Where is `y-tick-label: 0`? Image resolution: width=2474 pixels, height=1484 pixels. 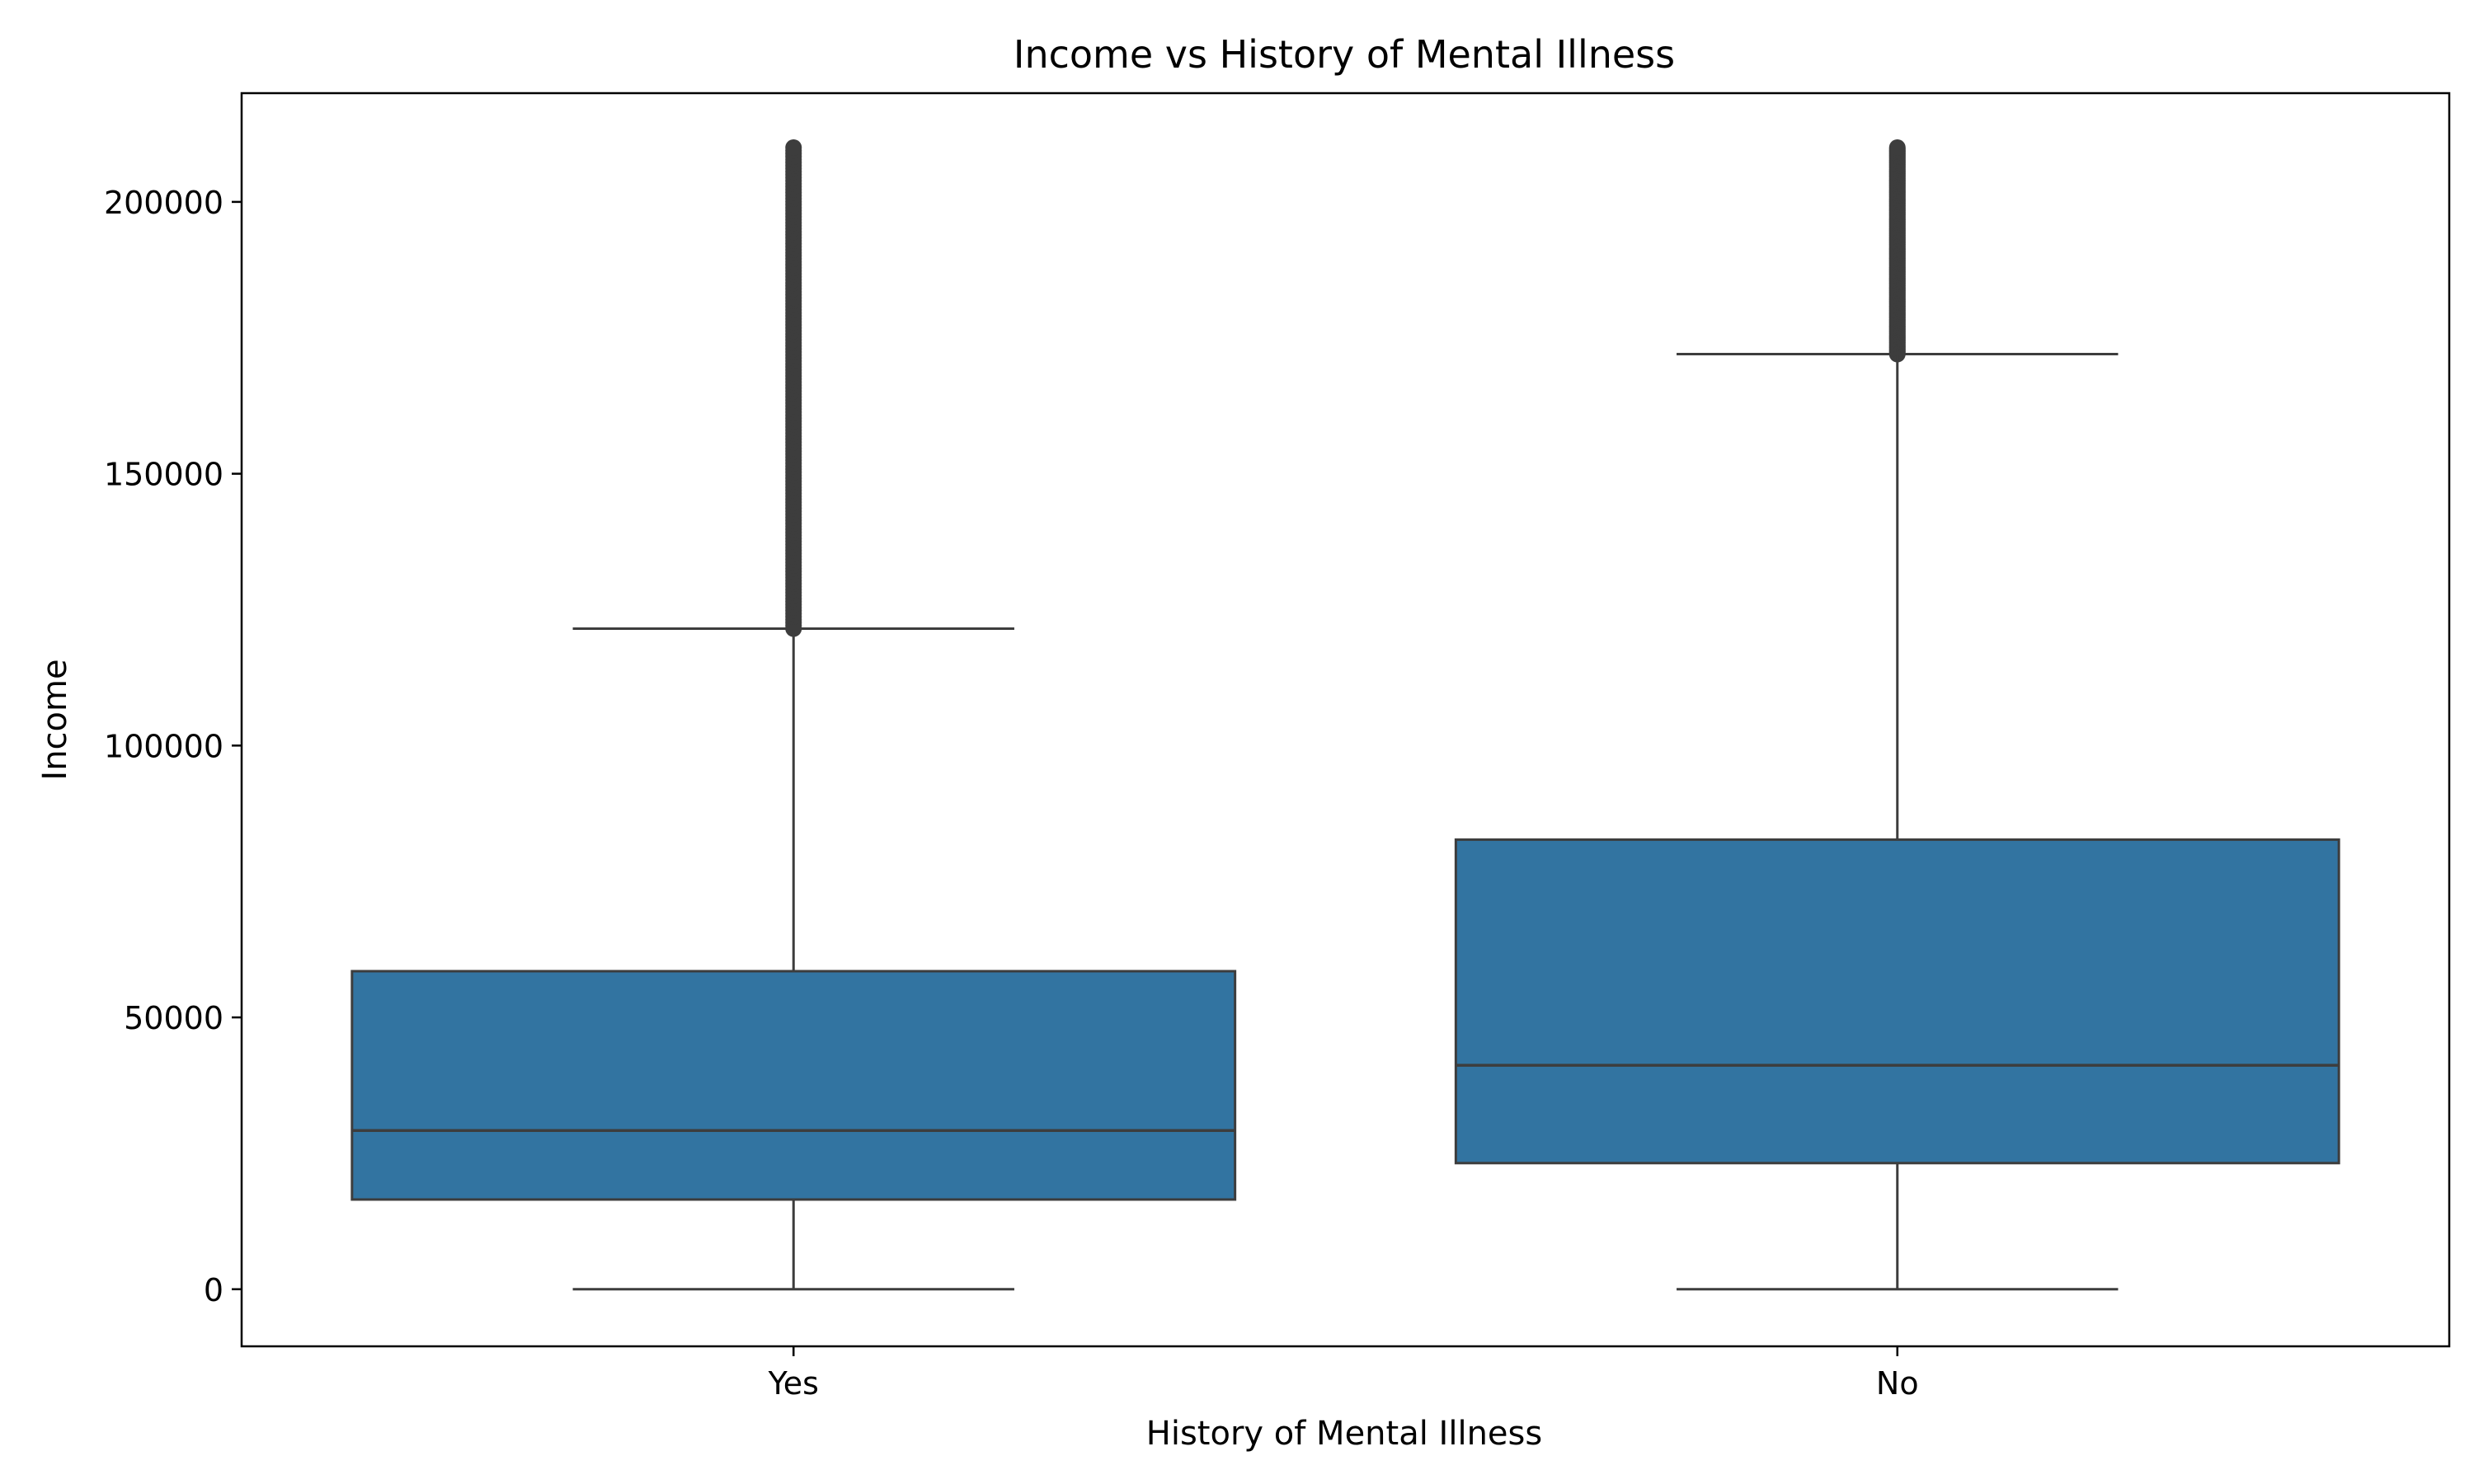 y-tick-label: 0 is located at coordinates (213, 1290).